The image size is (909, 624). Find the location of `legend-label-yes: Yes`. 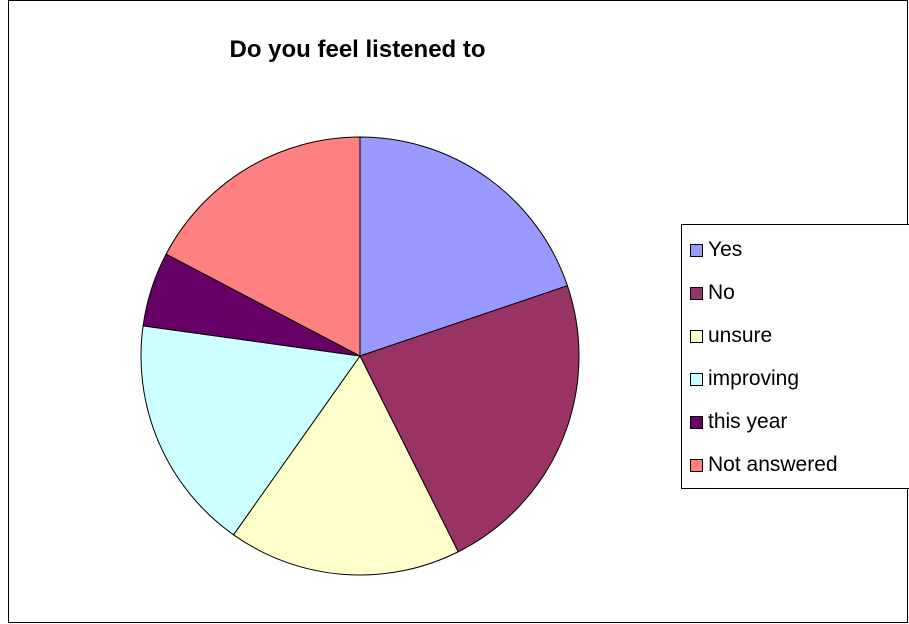

legend-label-yes: Yes is located at coordinates (725, 249).